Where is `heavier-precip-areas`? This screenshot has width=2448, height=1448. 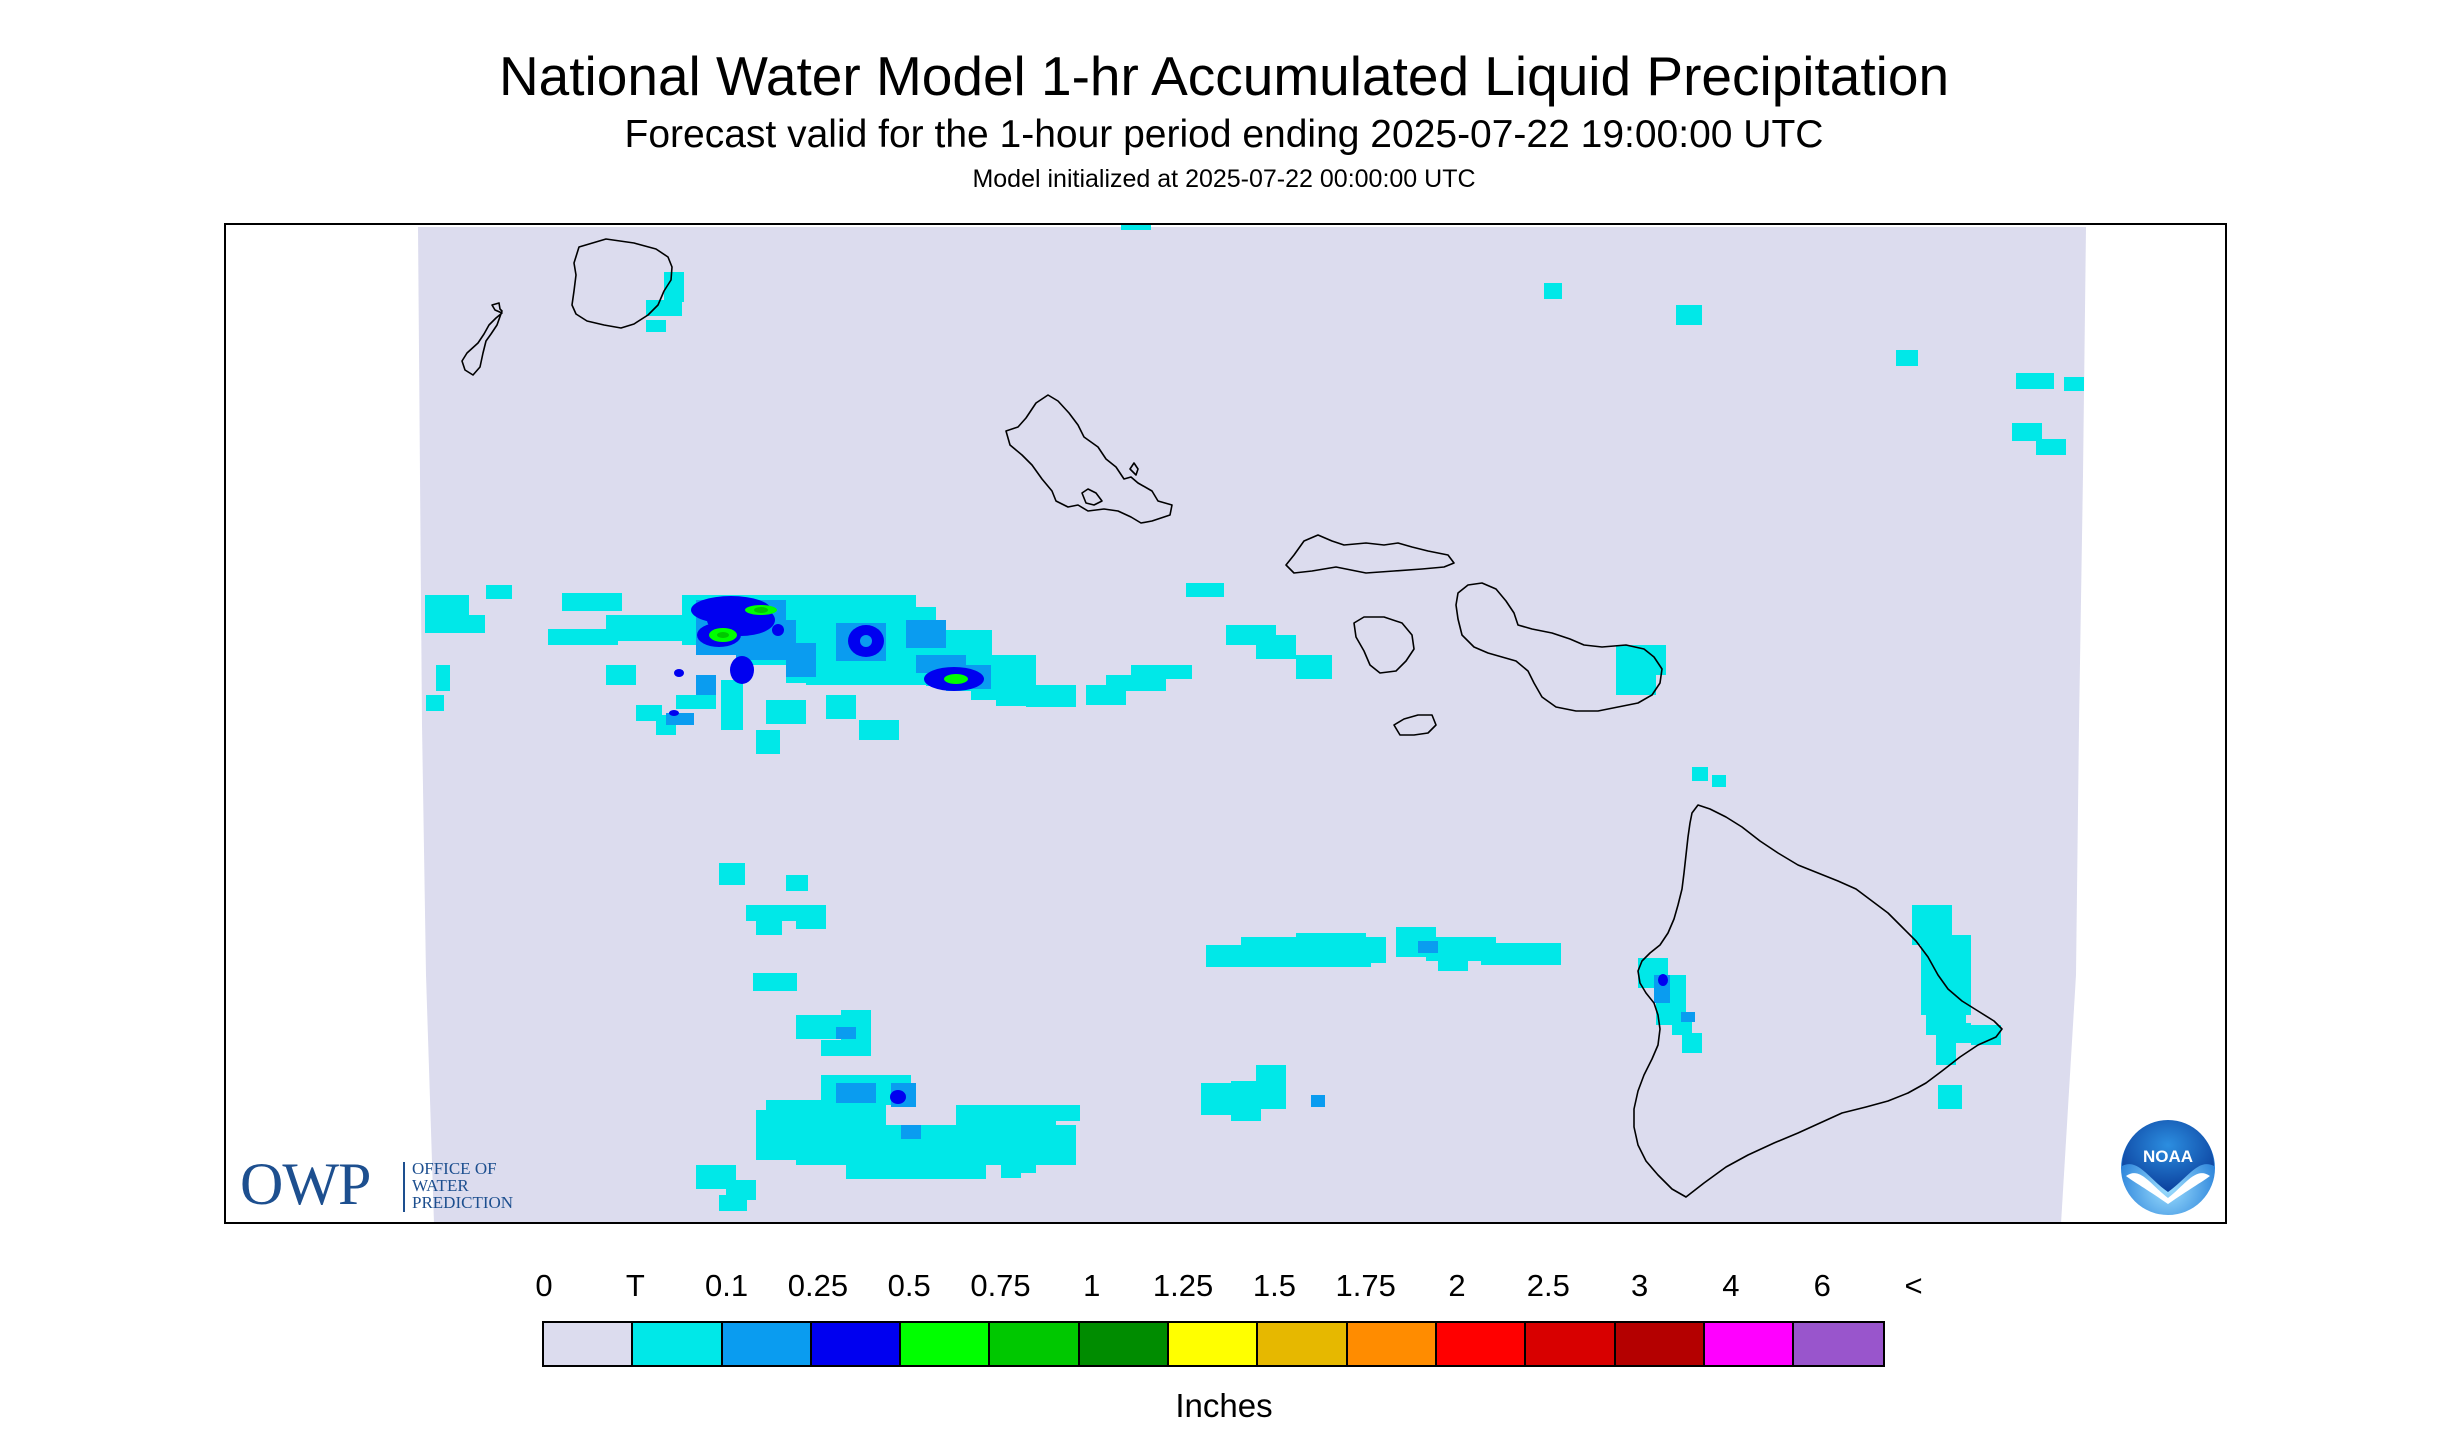 heavier-precip-areas is located at coordinates (742, 622).